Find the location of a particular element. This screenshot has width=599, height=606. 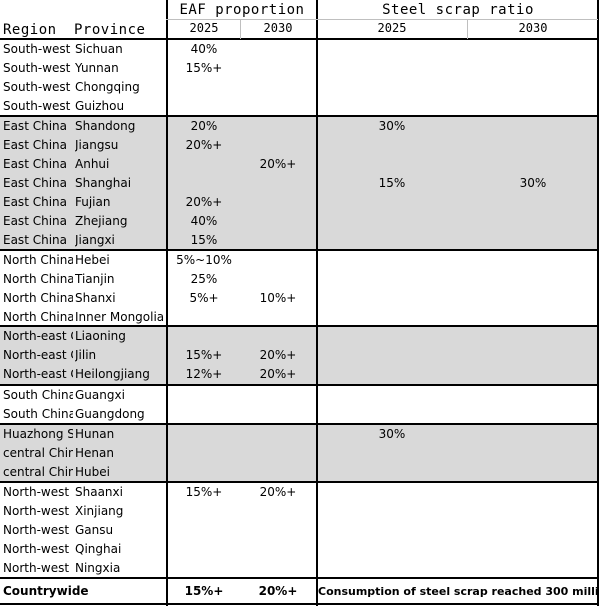

cell-province: Jilin is located at coordinates (86, 355).